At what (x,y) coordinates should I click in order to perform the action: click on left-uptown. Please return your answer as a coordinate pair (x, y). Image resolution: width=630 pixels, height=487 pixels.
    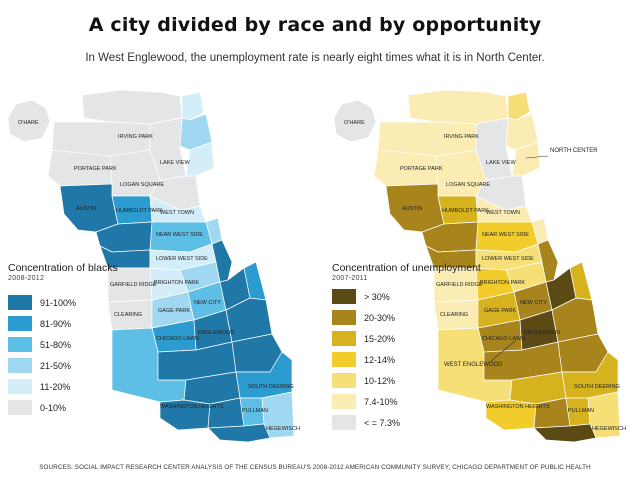
    Looking at the image, I should click on (200, 159).